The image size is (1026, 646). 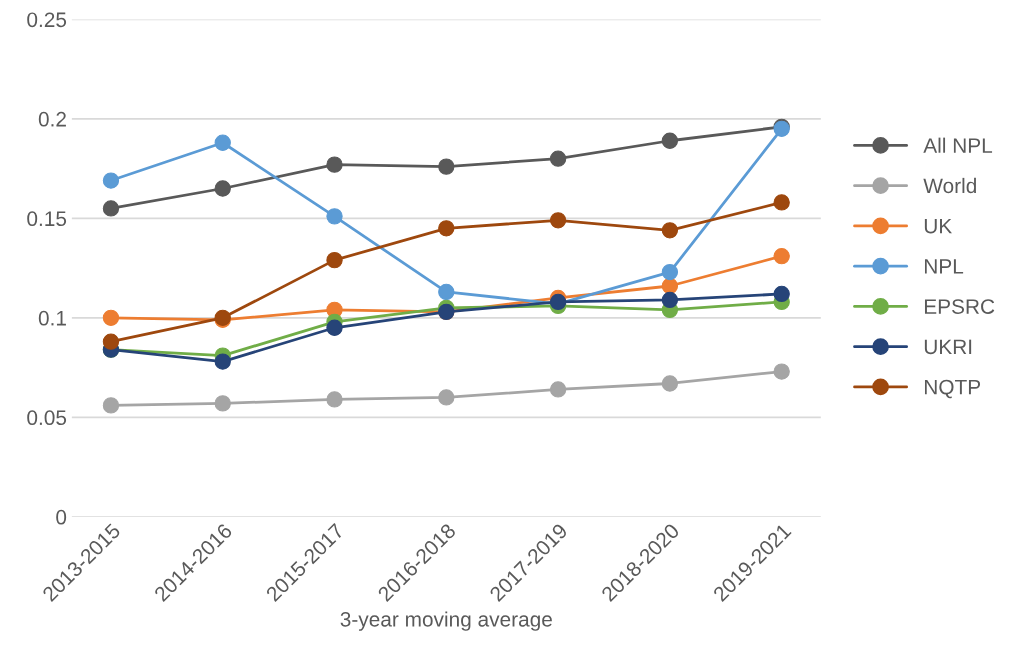 What do you see at coordinates (948, 347) in the screenshot?
I see `legend-label: UKRI` at bounding box center [948, 347].